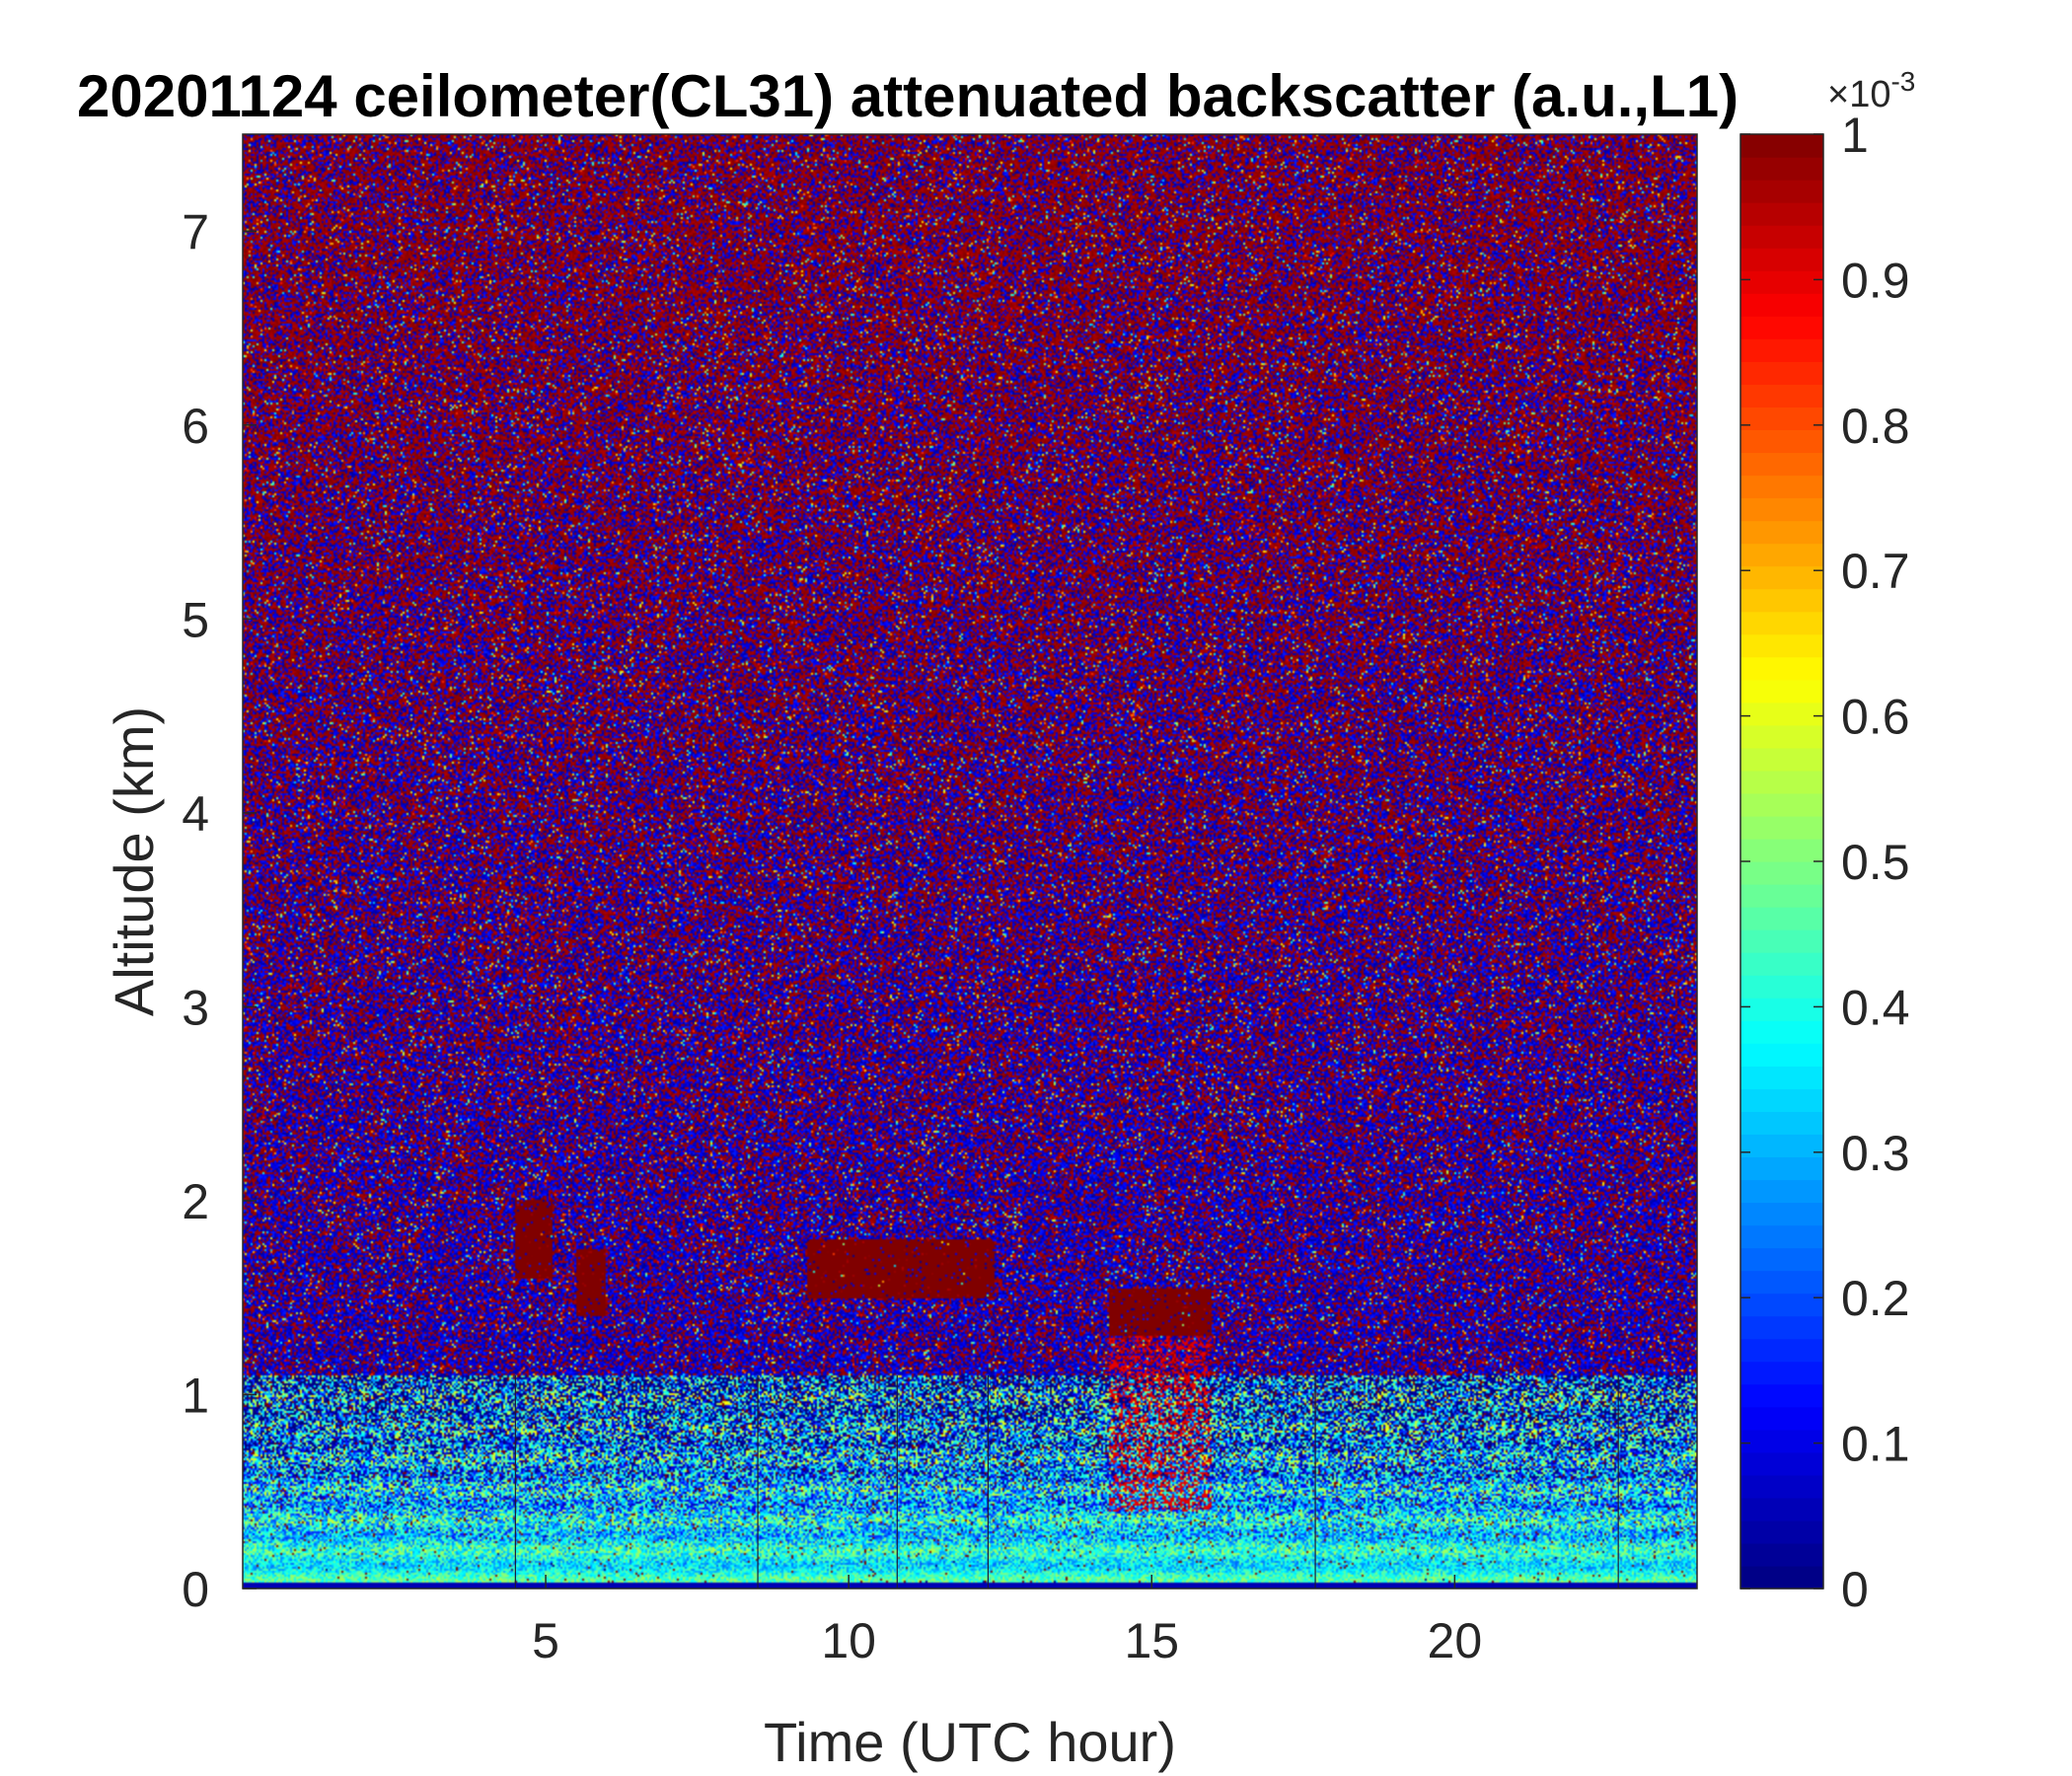 The width and height of the screenshot is (2072, 1776). Describe the element at coordinates (1151, 1640) in the screenshot. I see `x-tick-label: 15` at that location.